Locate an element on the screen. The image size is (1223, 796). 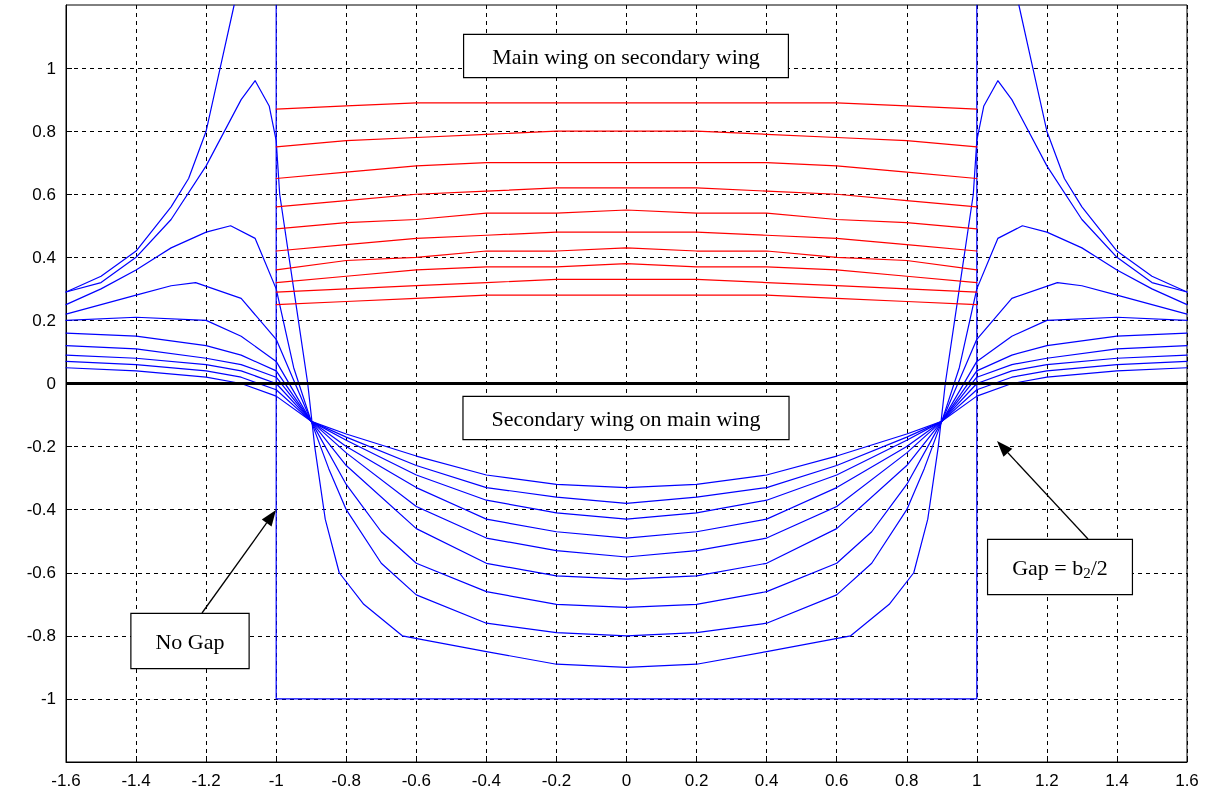
y-tick-label: 1 is located at coordinates (51, 68).